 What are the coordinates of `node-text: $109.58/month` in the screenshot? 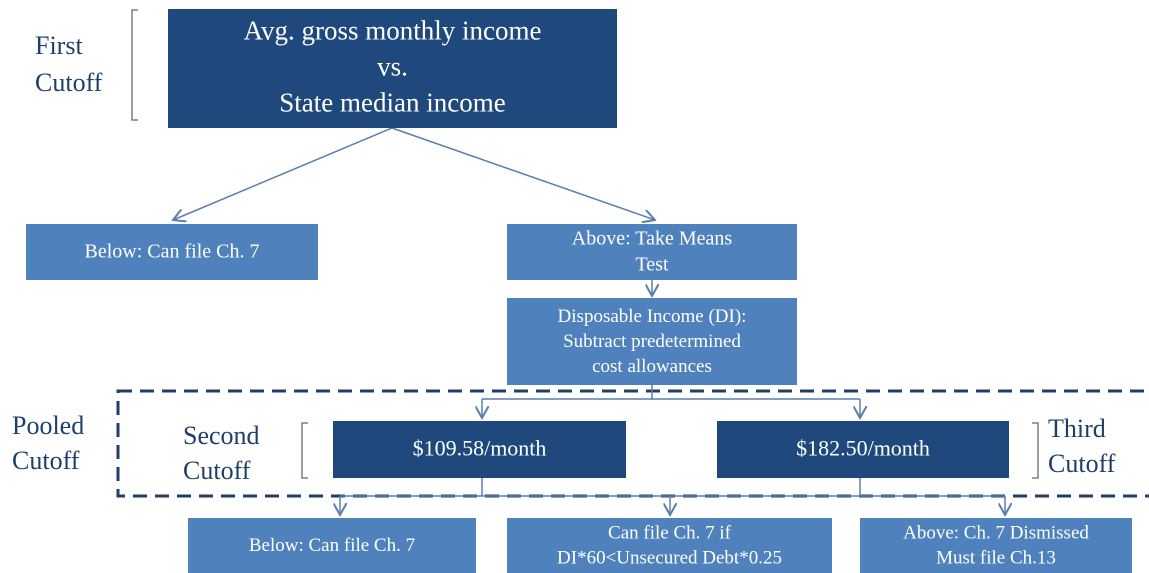 It's located at (480, 448).